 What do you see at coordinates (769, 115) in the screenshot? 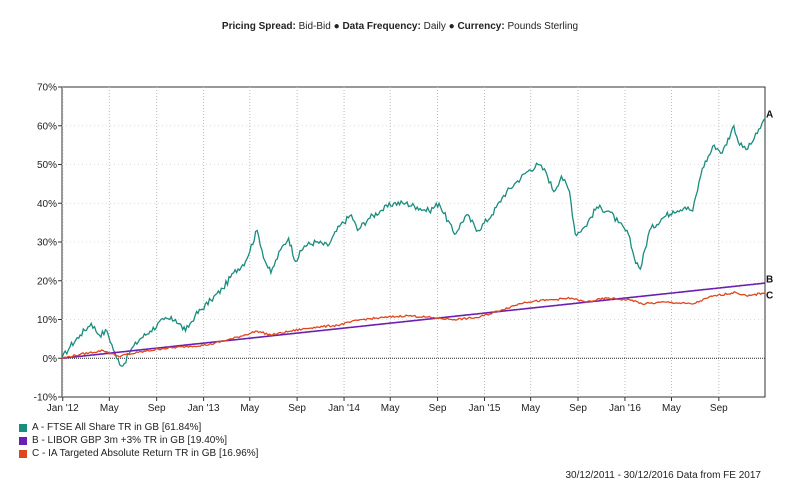
I see `series-end-label-a: A` at bounding box center [769, 115].